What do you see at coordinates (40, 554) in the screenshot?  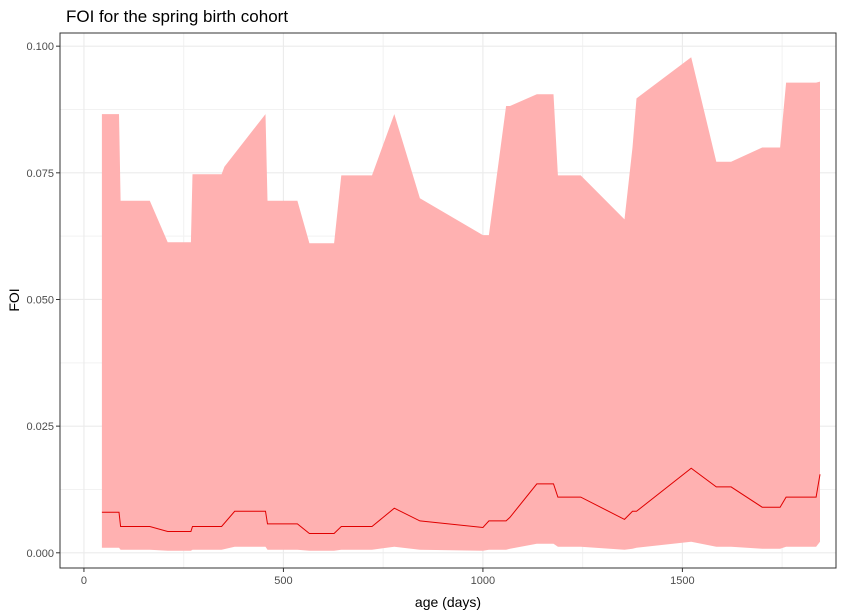 I see `y-tick-label: 0.000` at bounding box center [40, 554].